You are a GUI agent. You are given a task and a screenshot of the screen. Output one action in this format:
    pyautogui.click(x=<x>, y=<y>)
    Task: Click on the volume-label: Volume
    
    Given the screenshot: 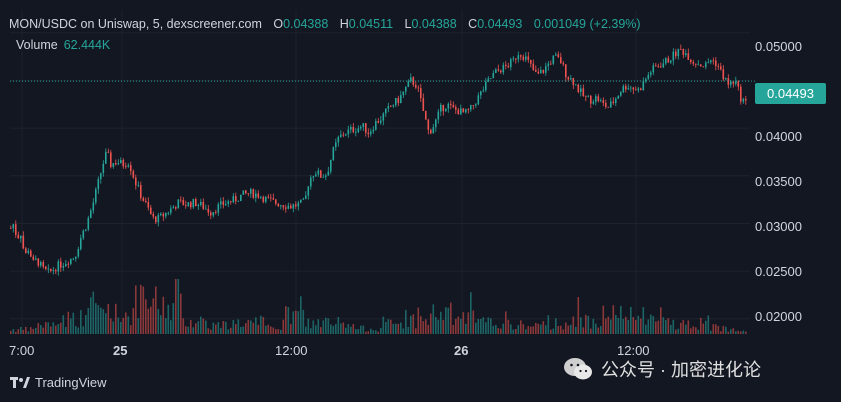 What is the action you would take?
    pyautogui.click(x=37, y=45)
    